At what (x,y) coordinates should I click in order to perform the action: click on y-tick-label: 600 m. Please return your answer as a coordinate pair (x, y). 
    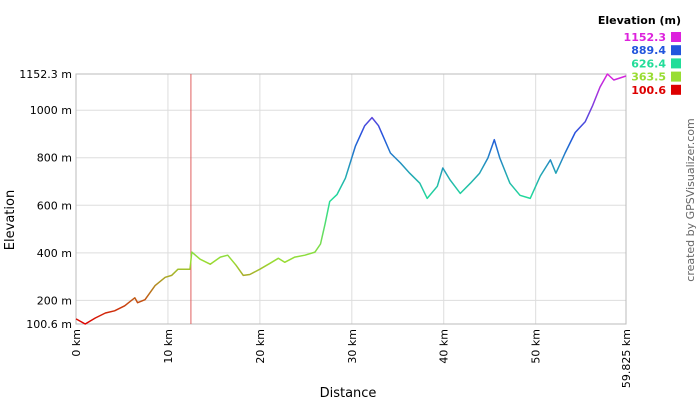
    Looking at the image, I should click on (54, 205).